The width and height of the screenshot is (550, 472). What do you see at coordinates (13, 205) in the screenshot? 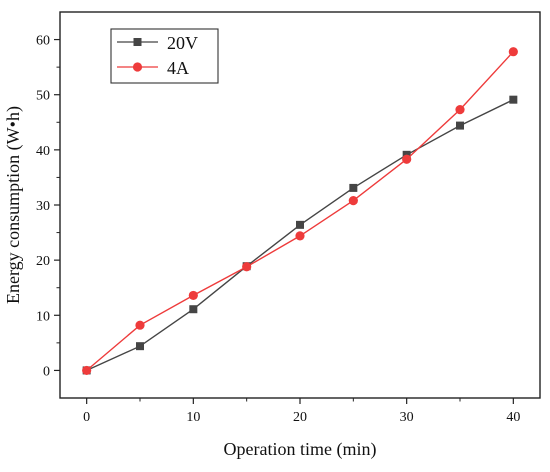
I see `y-axis-title: Energy consumption (W•h)` at bounding box center [13, 205].